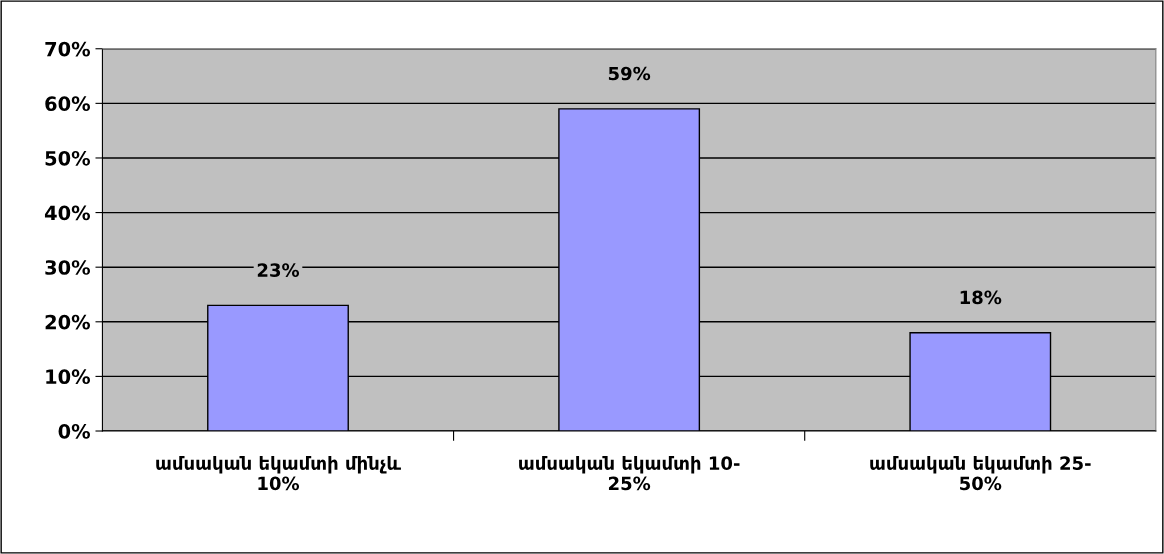 This screenshot has width=1164, height=554. I want to click on y-tick-label: 50%, so click(68, 158).